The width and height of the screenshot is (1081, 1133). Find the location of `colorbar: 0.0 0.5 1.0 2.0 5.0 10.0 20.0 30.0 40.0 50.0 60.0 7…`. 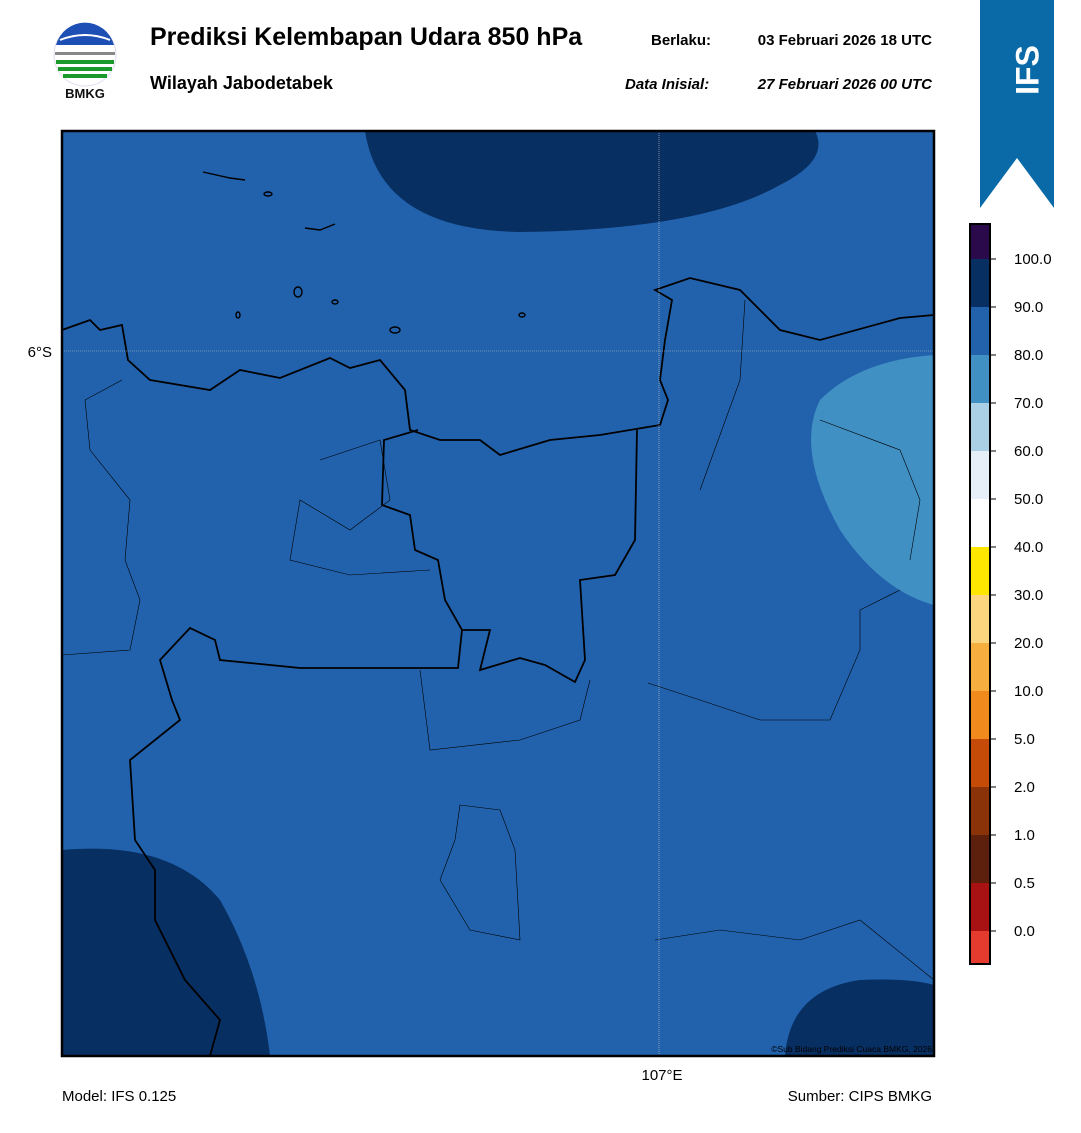

colorbar: 0.0 0.5 1.0 2.0 5.0 10.0 20.0 30.0 40.0 50.0 60.0 7… is located at coordinates (1010, 594).